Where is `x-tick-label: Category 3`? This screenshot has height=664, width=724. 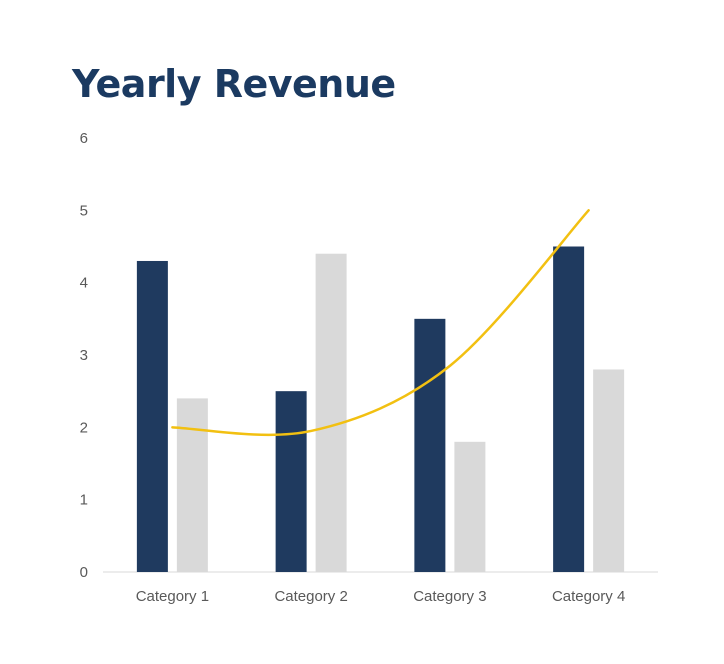 x-tick-label: Category 3 is located at coordinates (449, 596).